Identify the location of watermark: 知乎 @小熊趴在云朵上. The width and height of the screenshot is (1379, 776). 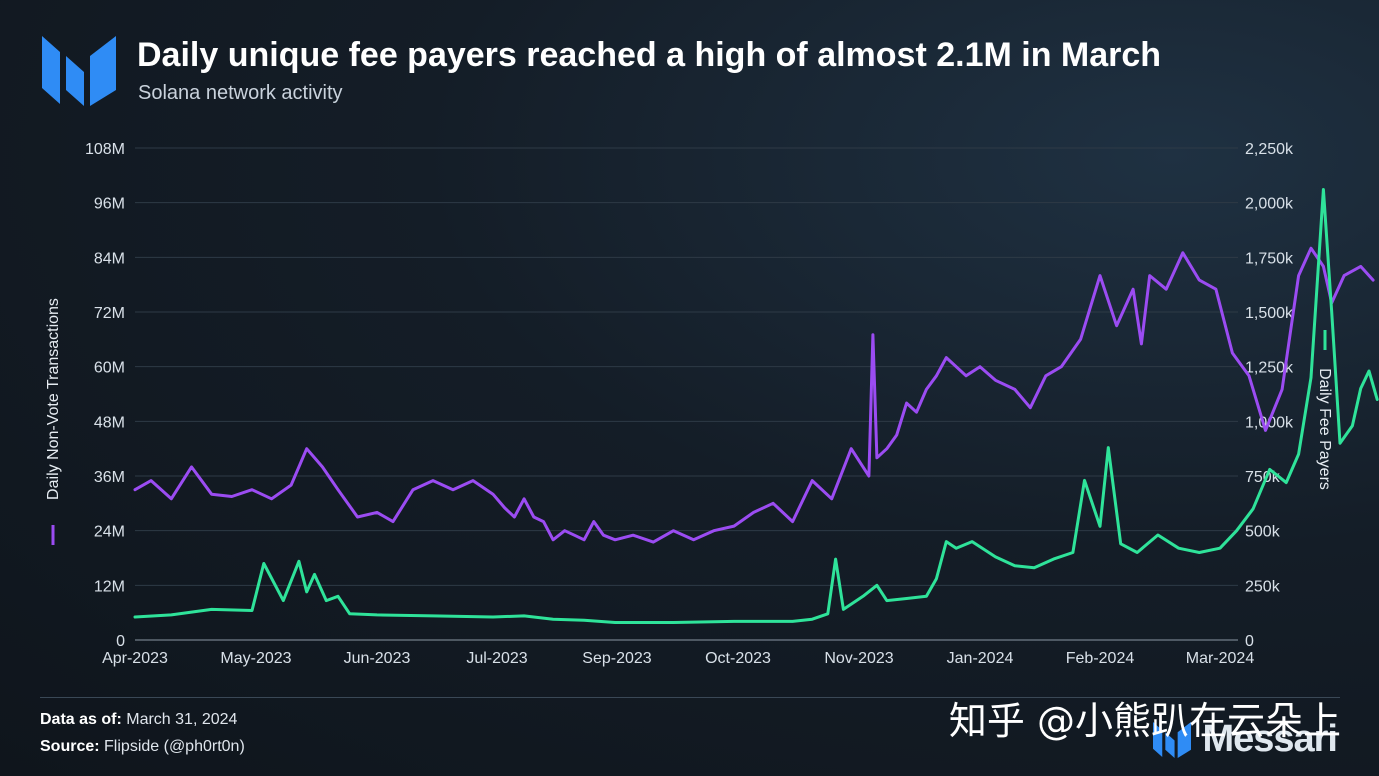
(1144, 721).